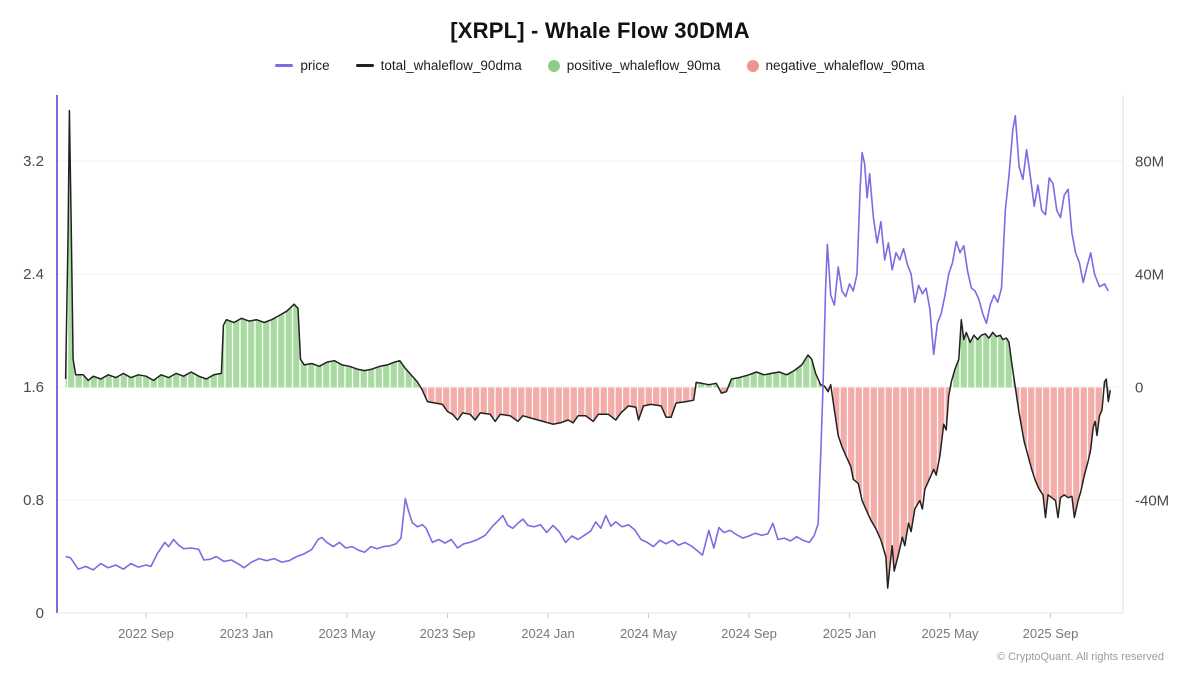  I want to click on left-axis-label: 0.8, so click(33, 500).